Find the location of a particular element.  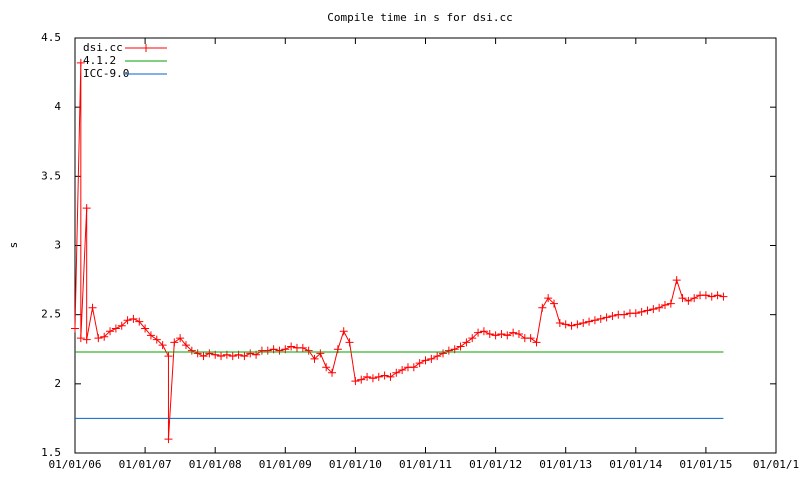

y-tick-label: 4.5 is located at coordinates (51, 37).